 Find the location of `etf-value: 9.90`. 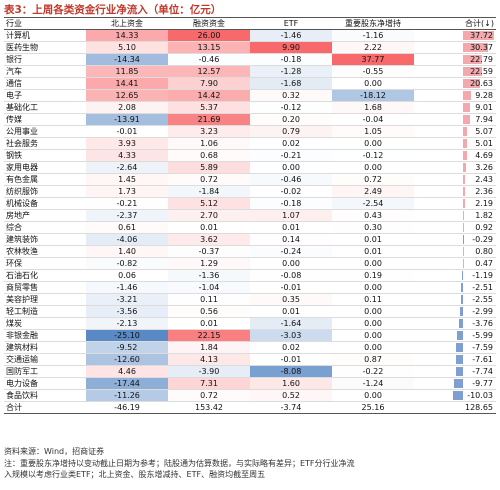

etf-value: 9.90 is located at coordinates (291, 47).